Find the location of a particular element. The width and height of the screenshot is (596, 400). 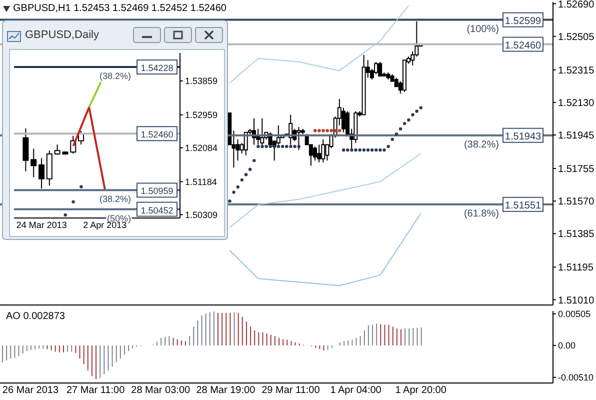

y-tick-label: 1.52315 is located at coordinates (576, 70).